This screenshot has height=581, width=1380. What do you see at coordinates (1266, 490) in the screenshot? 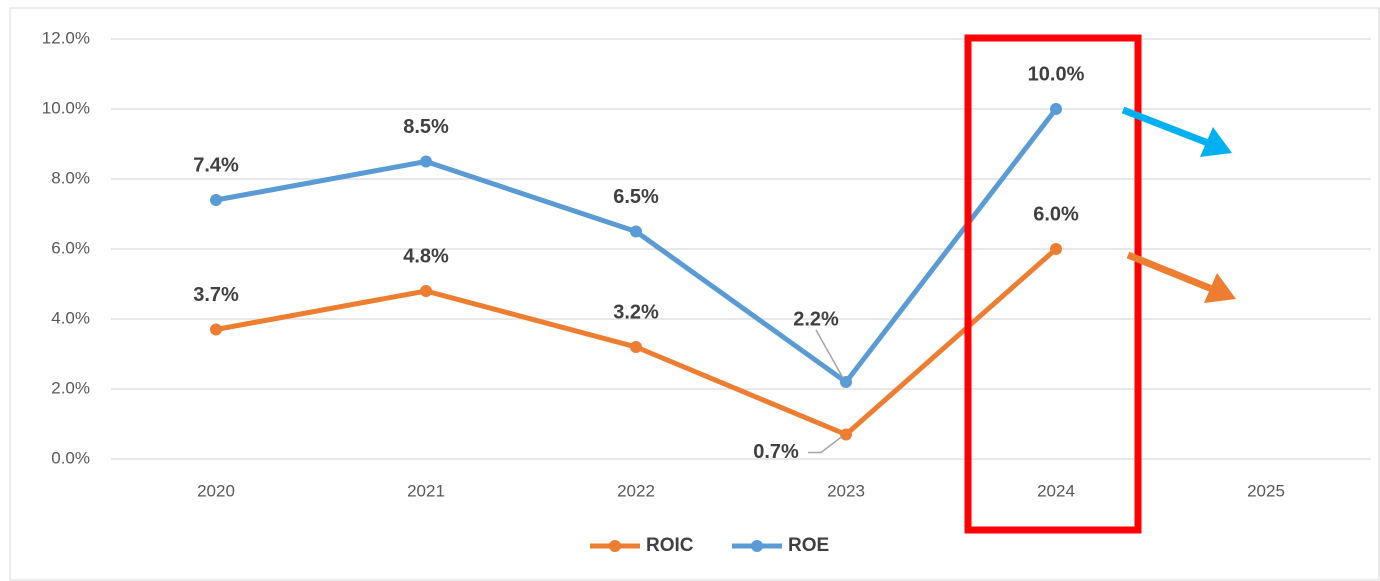
I see `x-tick-label: 2025` at bounding box center [1266, 490].